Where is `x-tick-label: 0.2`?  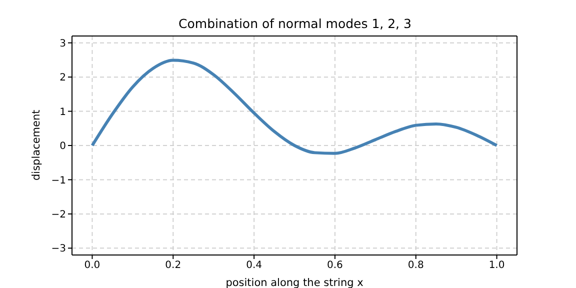 x-tick-label: 0.2 is located at coordinates (173, 266).